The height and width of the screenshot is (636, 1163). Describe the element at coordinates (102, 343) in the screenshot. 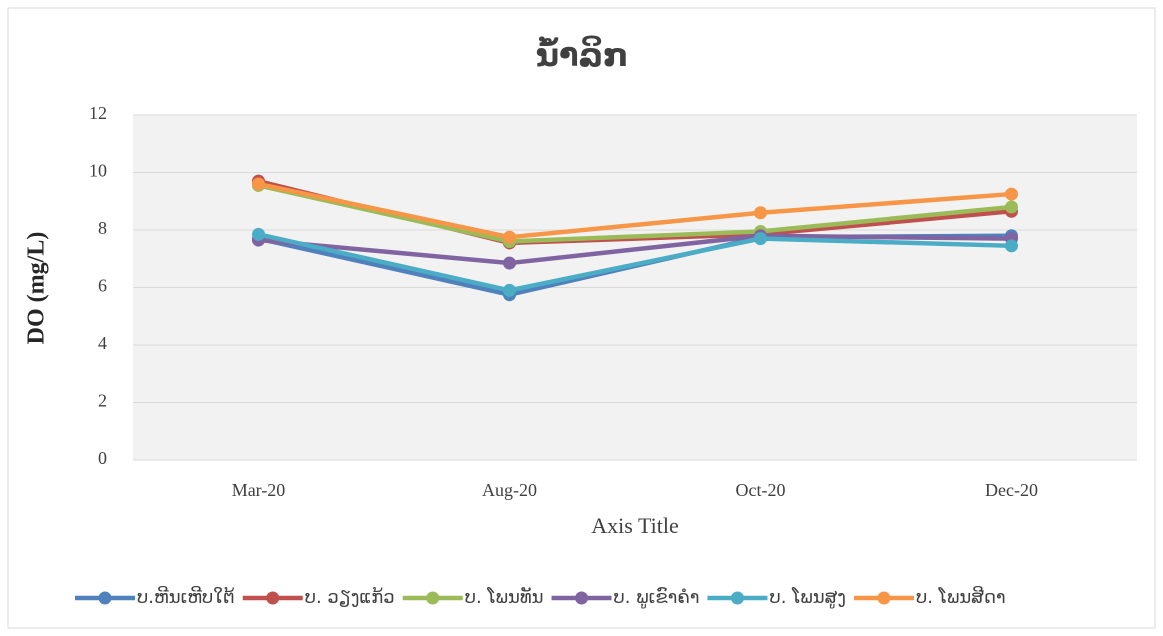

I see `y-tick-label: 4` at that location.